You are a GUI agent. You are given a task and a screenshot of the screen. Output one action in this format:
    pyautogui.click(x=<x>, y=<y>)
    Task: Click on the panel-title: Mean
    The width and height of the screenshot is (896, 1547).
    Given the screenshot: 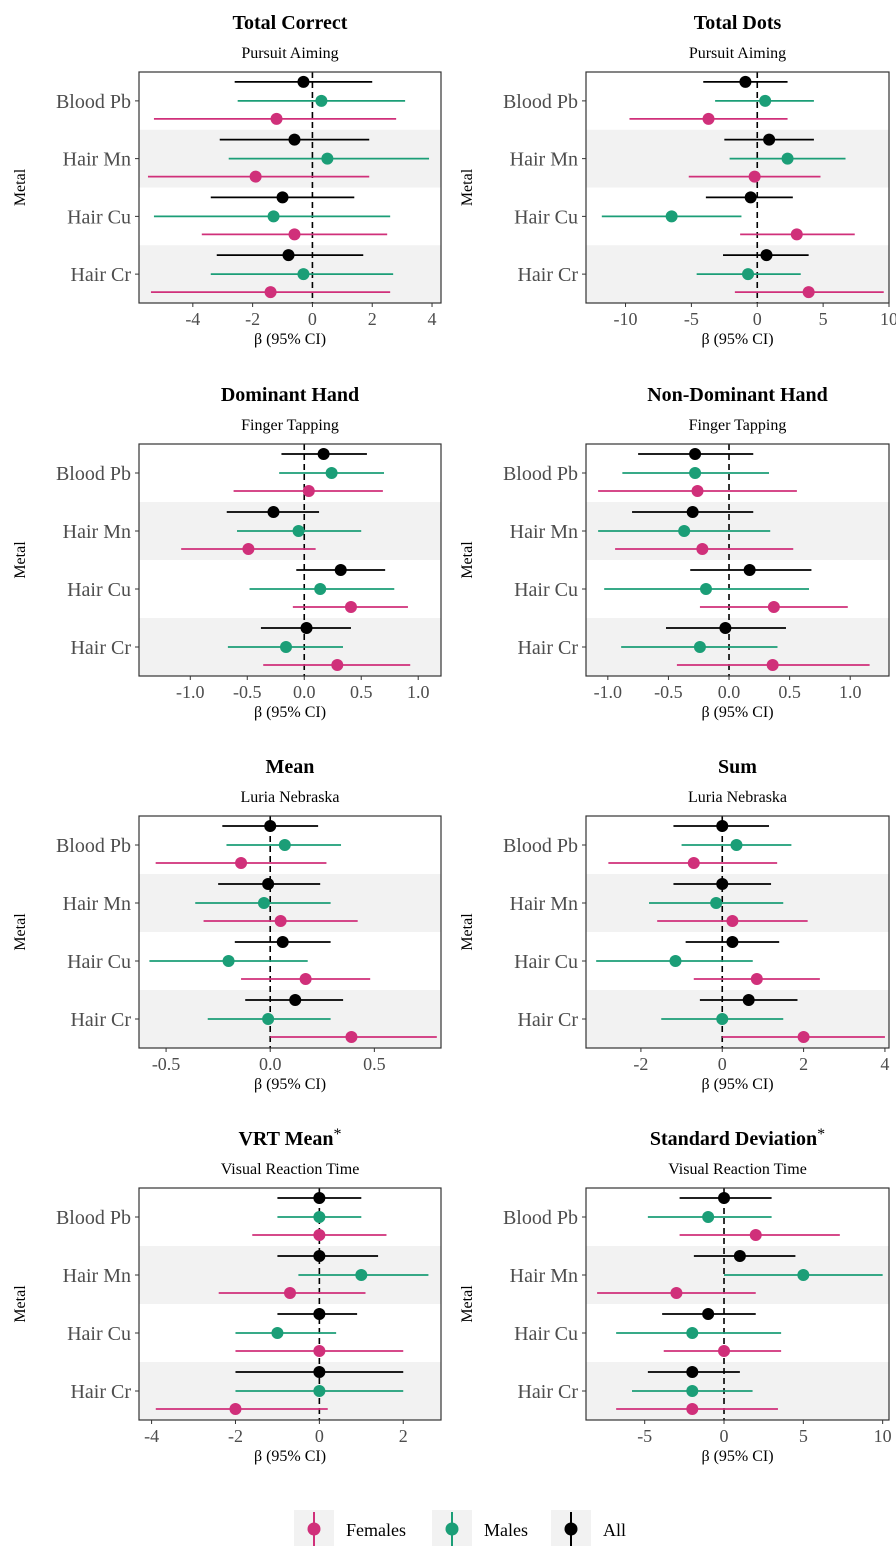 What is the action you would take?
    pyautogui.click(x=290, y=767)
    